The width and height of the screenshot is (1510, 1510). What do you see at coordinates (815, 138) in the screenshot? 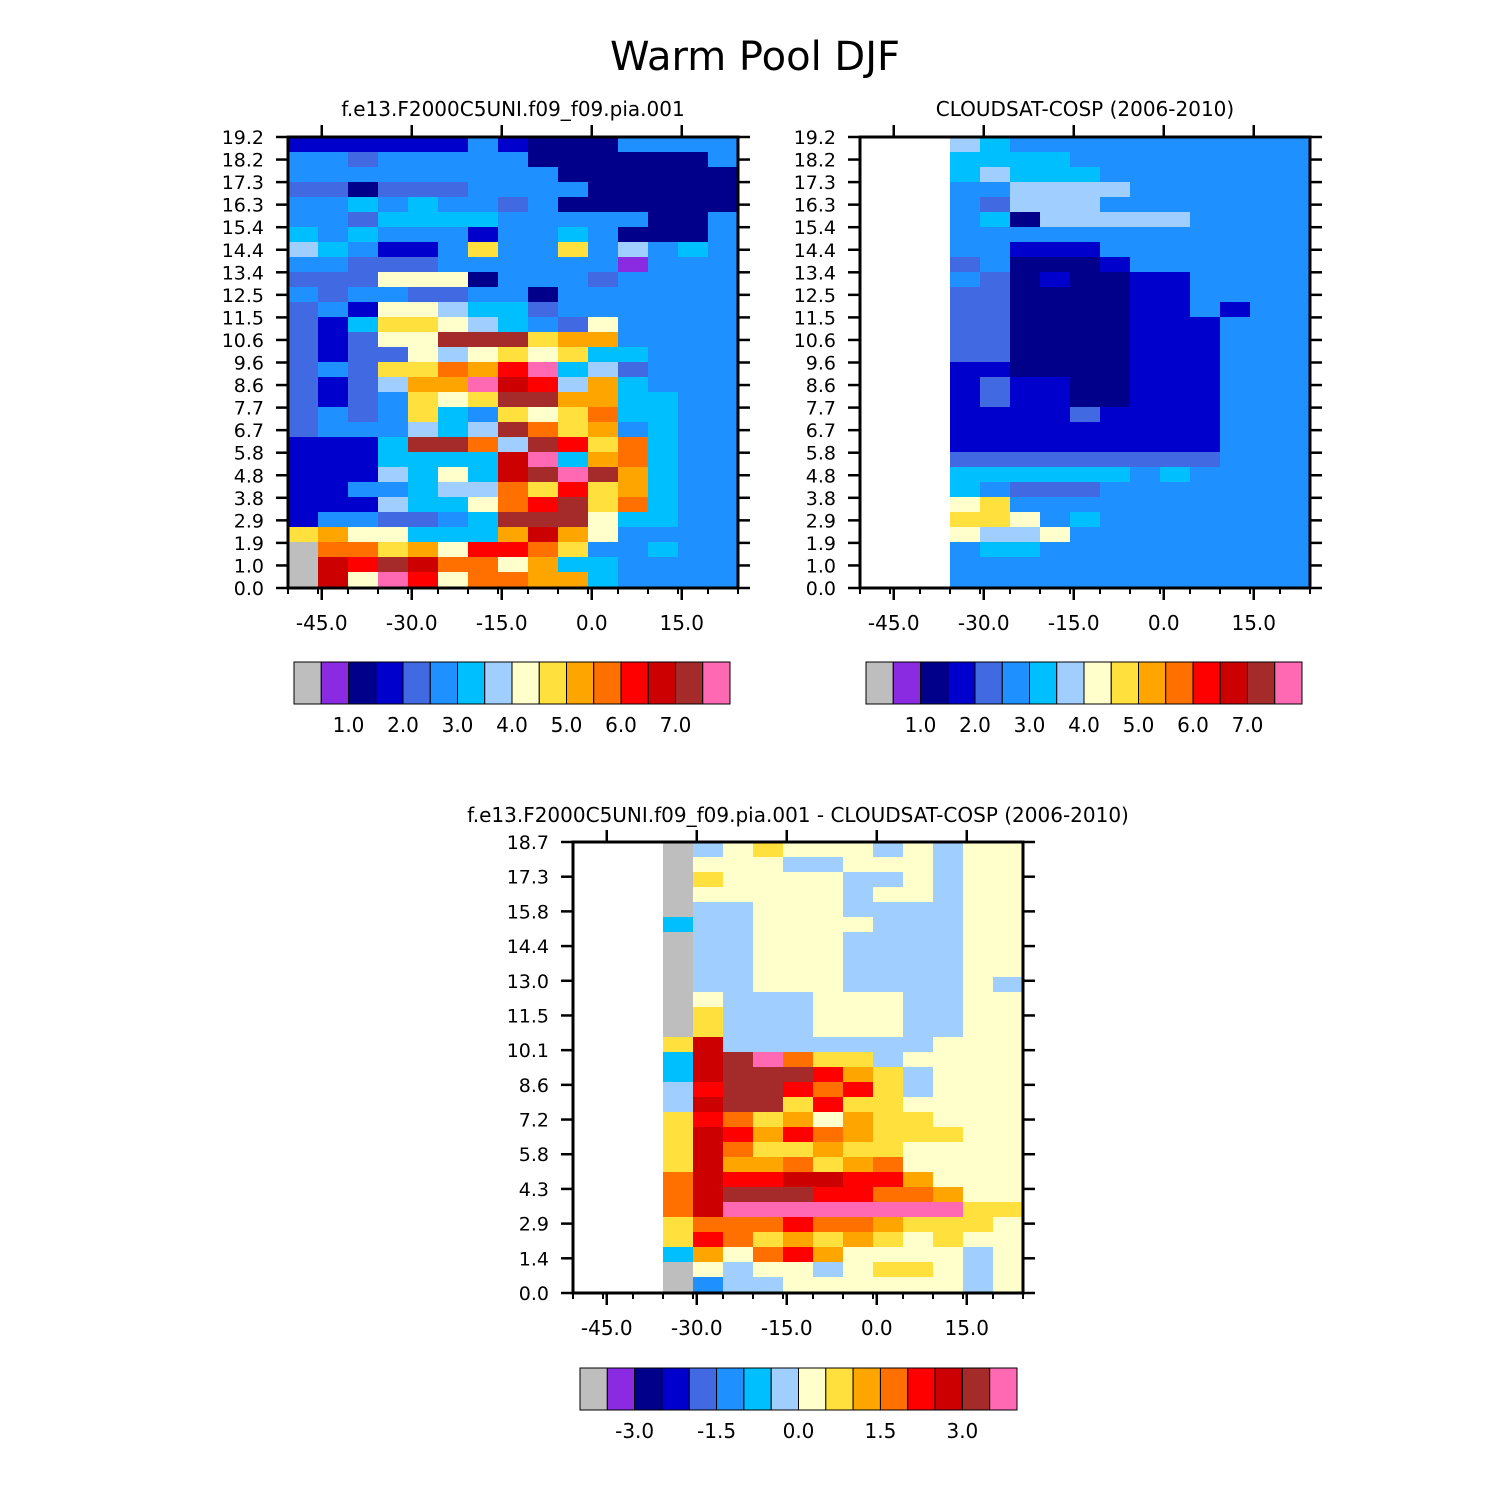
I see `y-tick-label: 19.2` at bounding box center [815, 138].